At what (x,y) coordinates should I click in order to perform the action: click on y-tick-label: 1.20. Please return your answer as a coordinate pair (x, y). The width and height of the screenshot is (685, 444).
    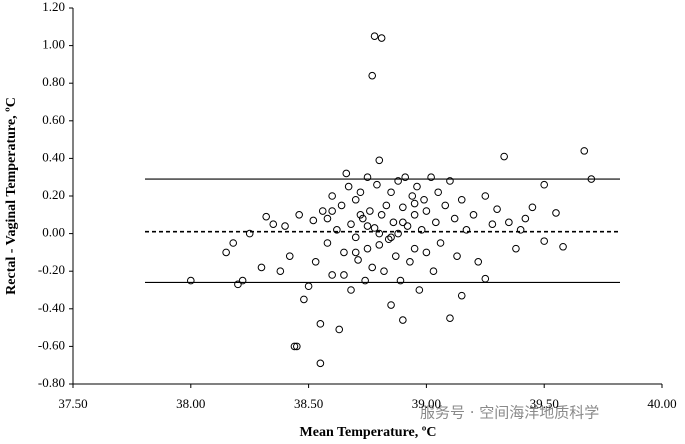
    Looking at the image, I should click on (53, 7).